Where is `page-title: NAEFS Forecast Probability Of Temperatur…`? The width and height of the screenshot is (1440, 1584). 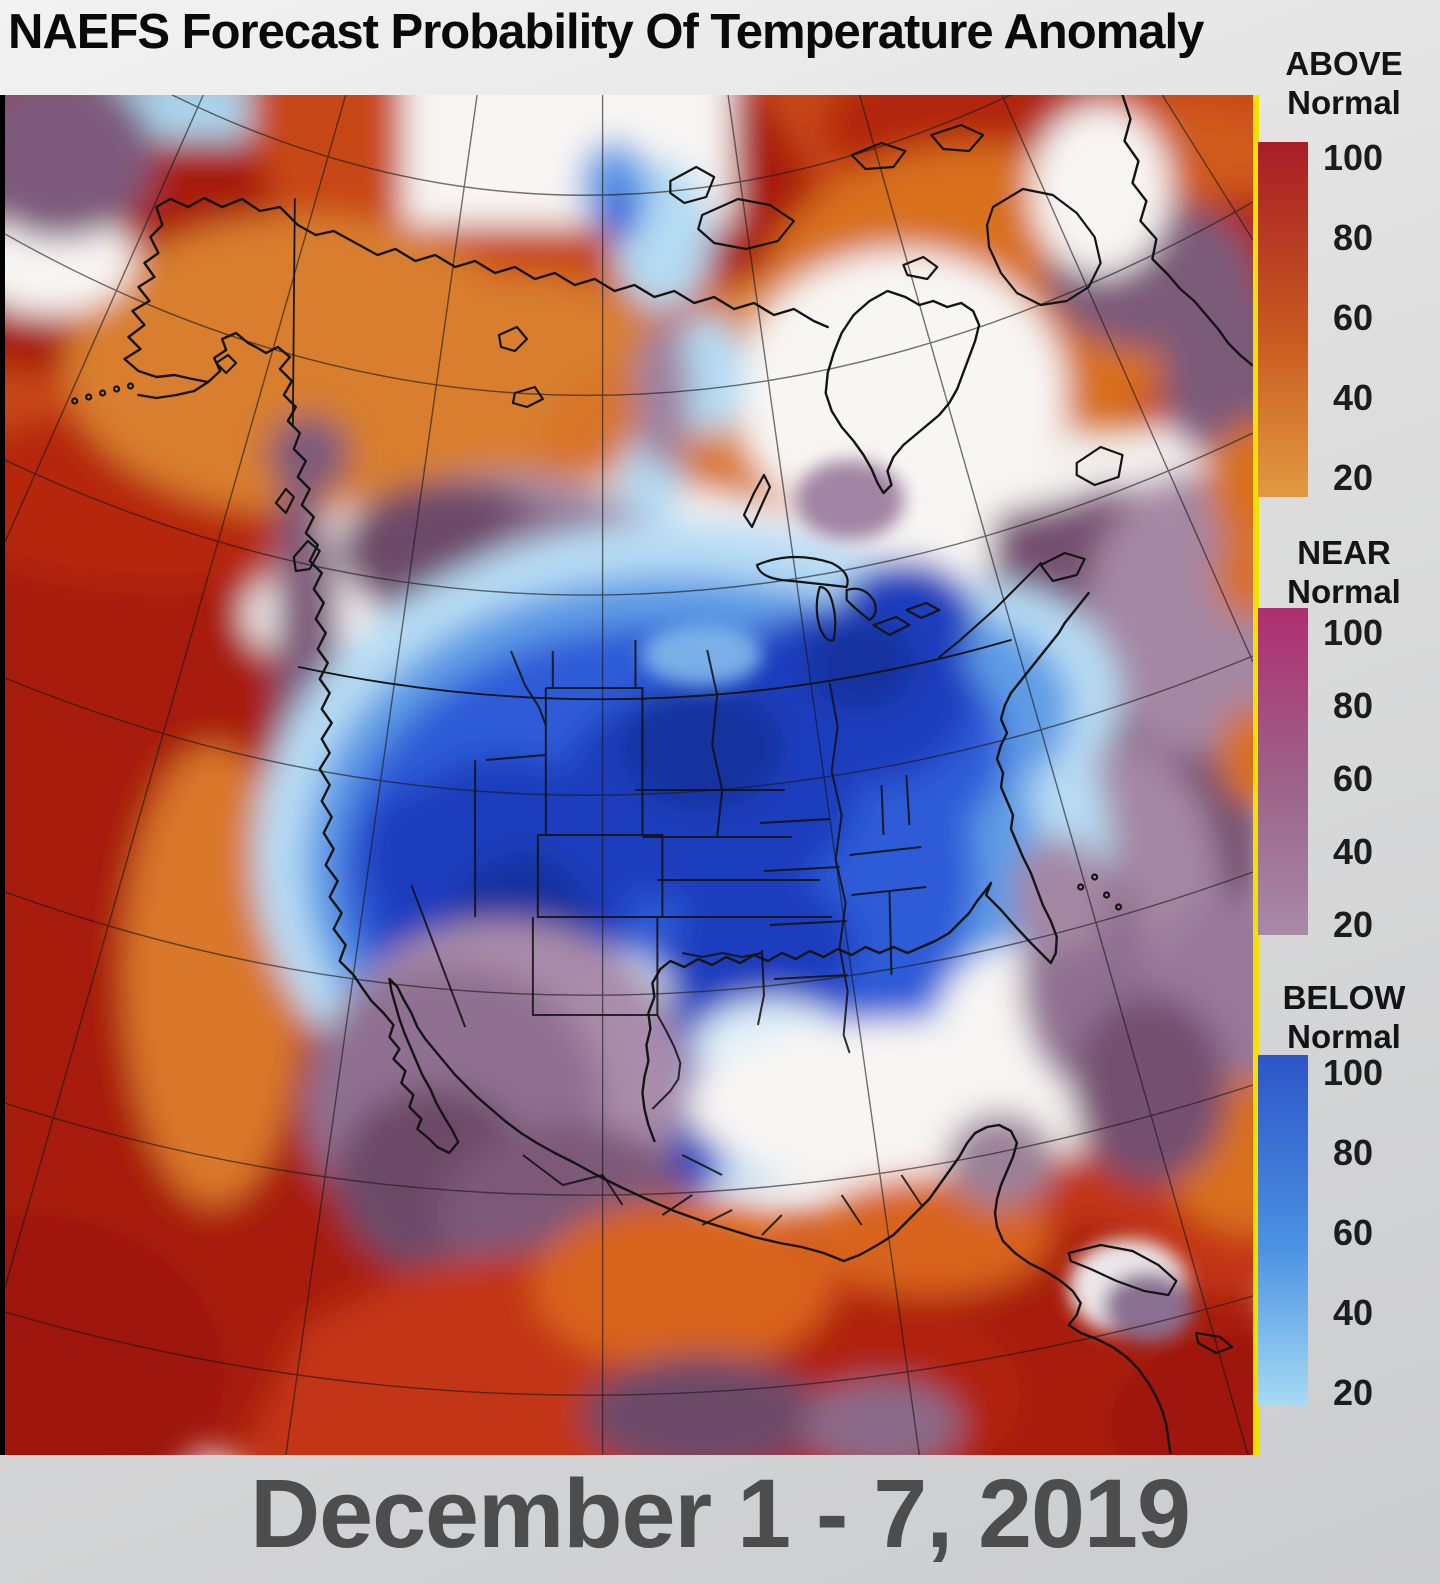
page-title: NAEFS Forecast Probability Of Temperatur… is located at coordinates (606, 32).